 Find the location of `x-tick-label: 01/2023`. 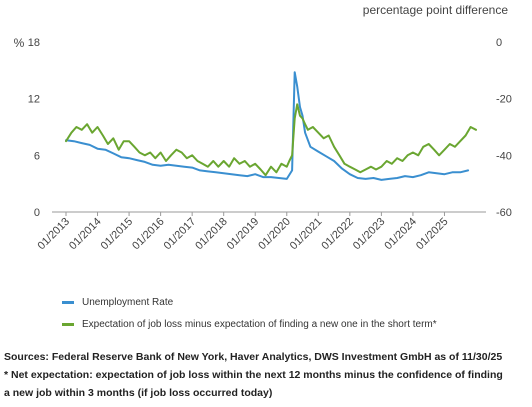

x-tick-label: 01/2023 is located at coordinates (369, 234).